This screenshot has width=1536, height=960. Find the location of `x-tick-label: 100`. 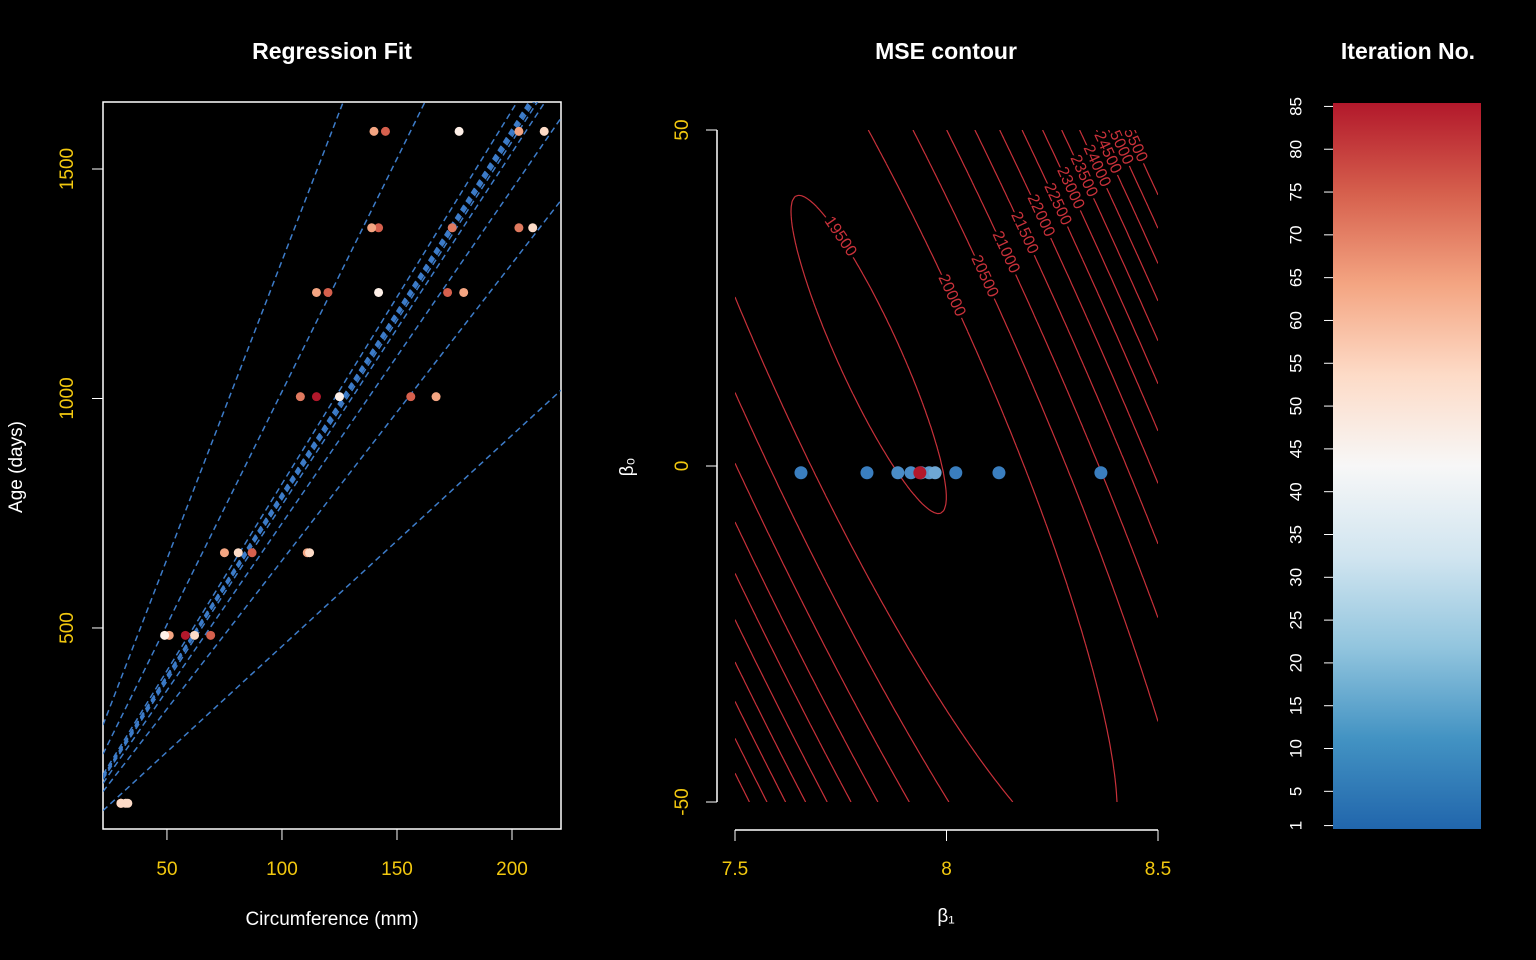

x-tick-label: 100 is located at coordinates (282, 869).